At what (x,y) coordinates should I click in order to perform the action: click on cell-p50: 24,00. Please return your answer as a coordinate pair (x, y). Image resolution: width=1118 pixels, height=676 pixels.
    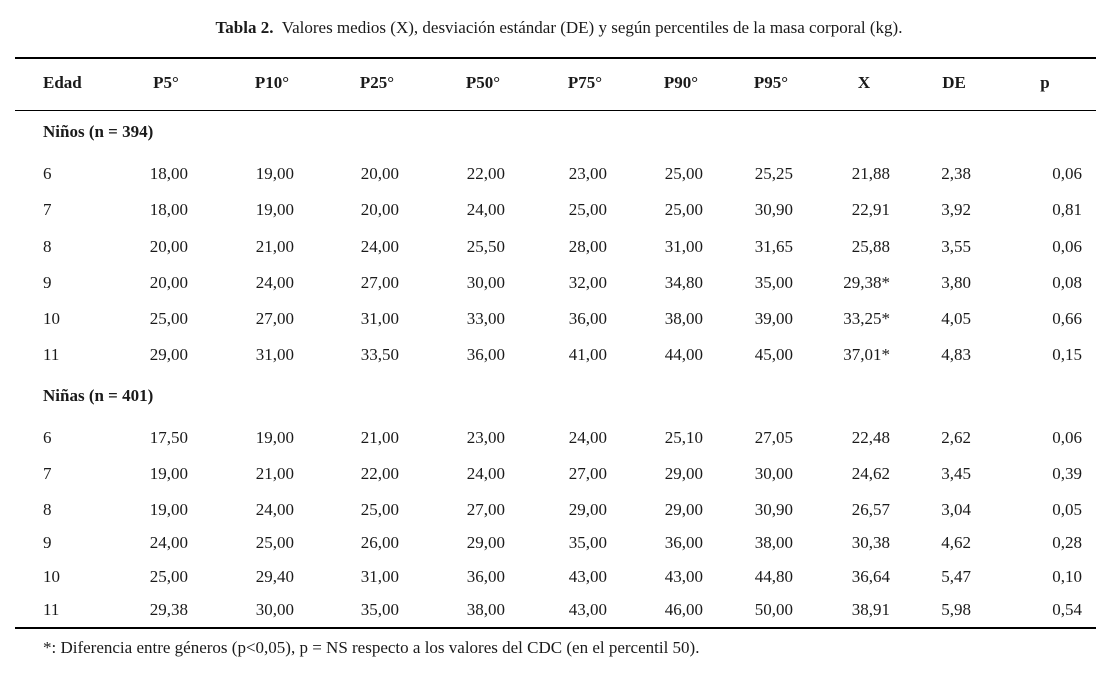
    Looking at the image, I should click on (485, 473).